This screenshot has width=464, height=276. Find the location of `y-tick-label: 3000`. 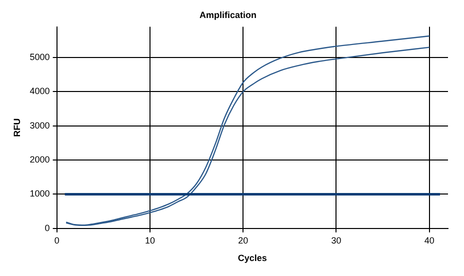

y-tick-label: 3000 is located at coordinates (40, 125).